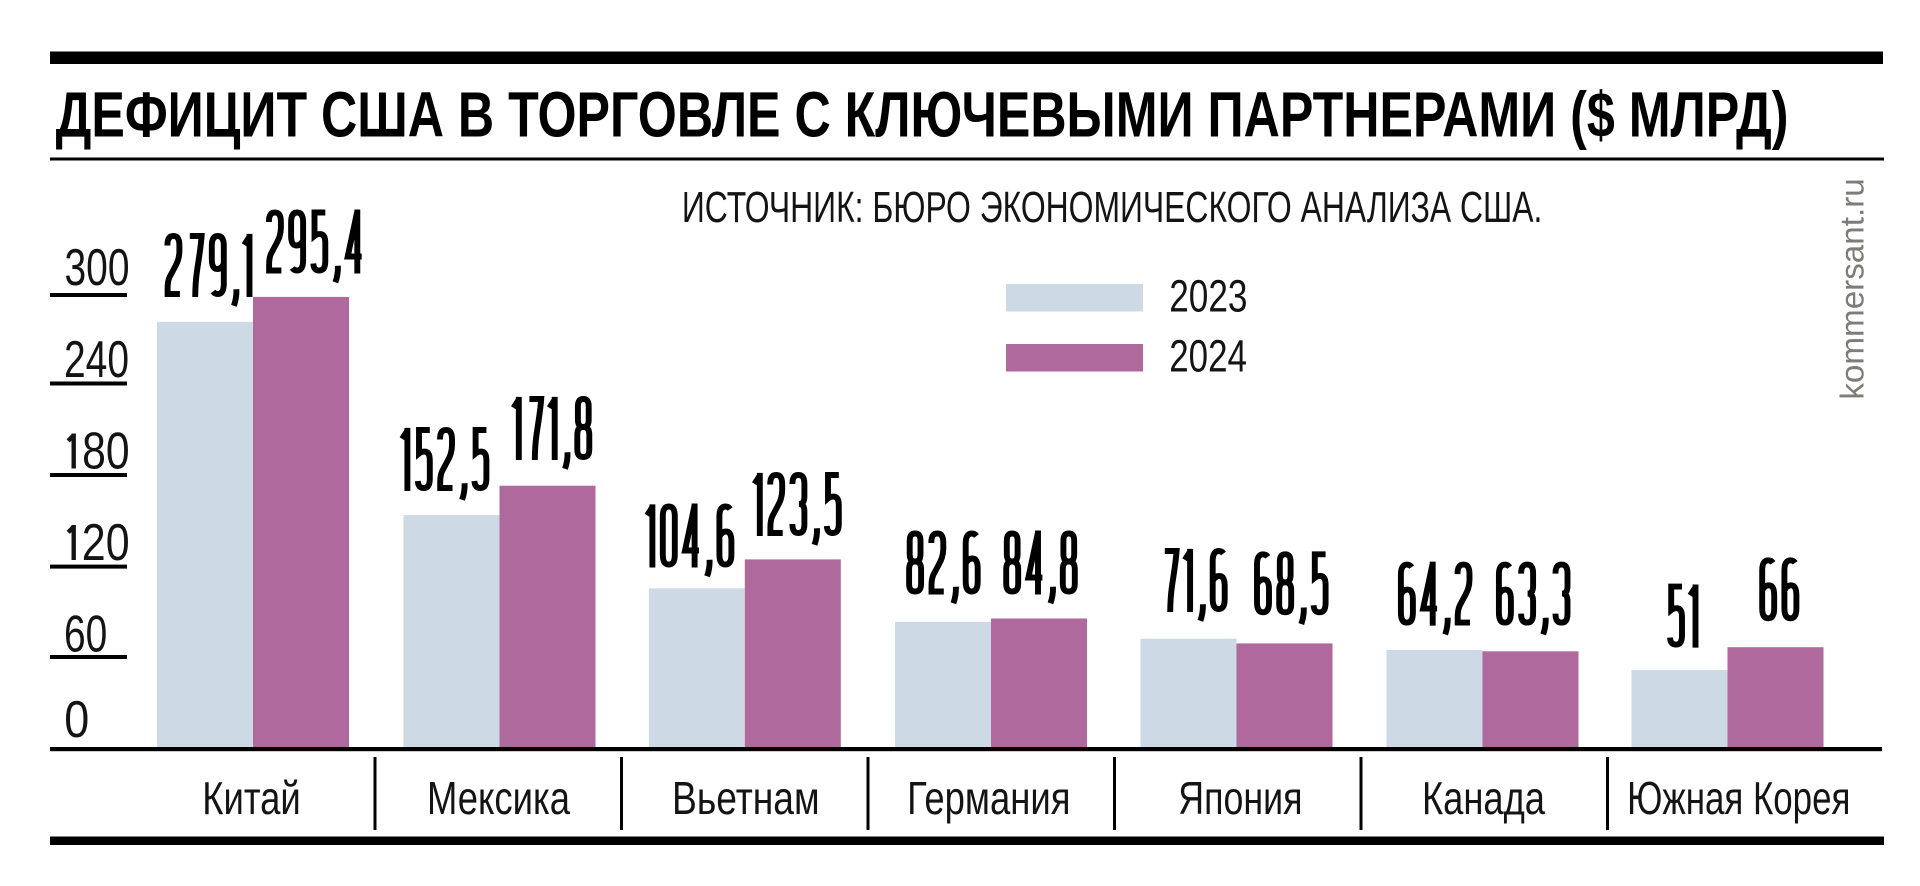 This screenshot has width=1920, height=886. What do you see at coordinates (106, 543) in the screenshot?
I see `svg-text: 20` at bounding box center [106, 543].